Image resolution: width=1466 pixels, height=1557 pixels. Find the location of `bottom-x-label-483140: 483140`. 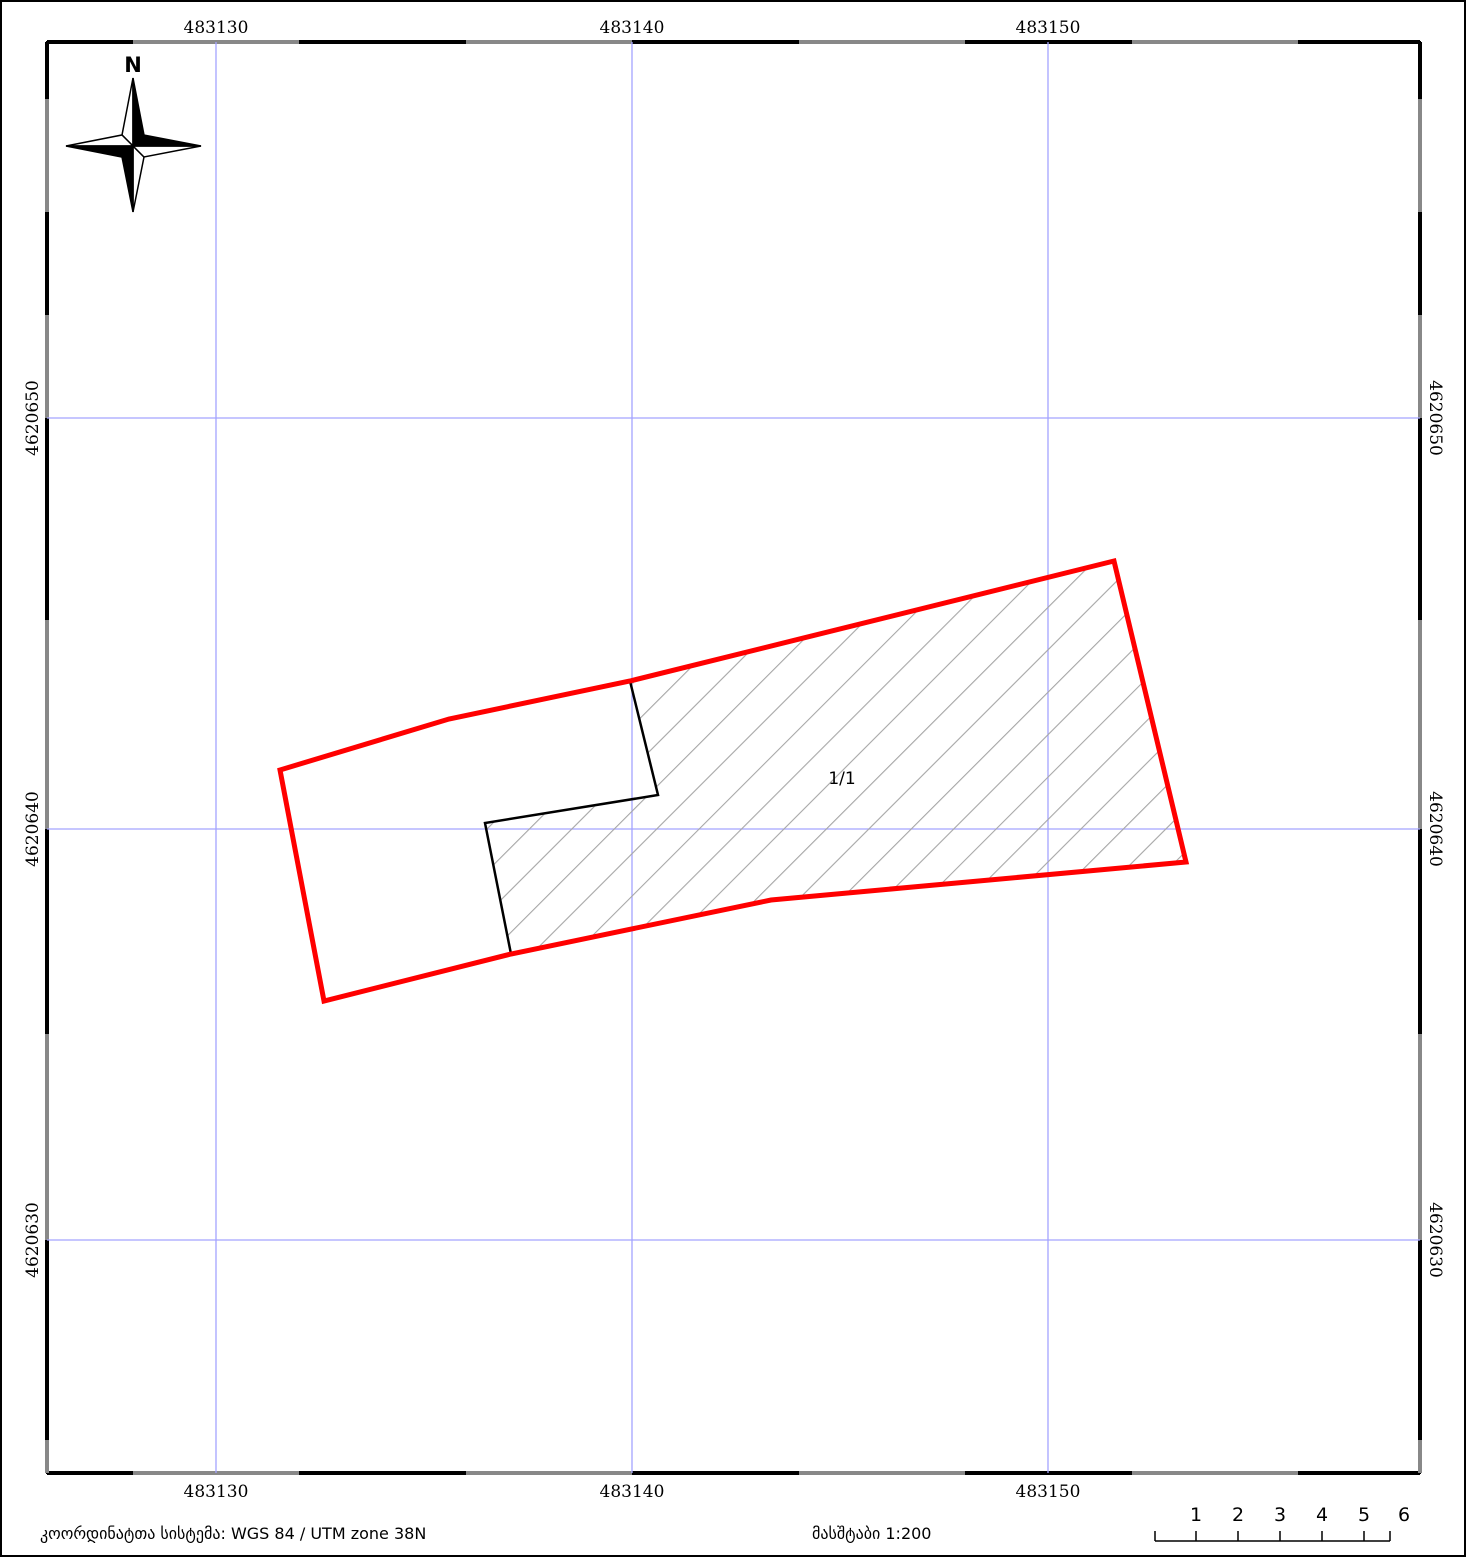

bottom-x-label-483140: 483140 is located at coordinates (632, 1492).